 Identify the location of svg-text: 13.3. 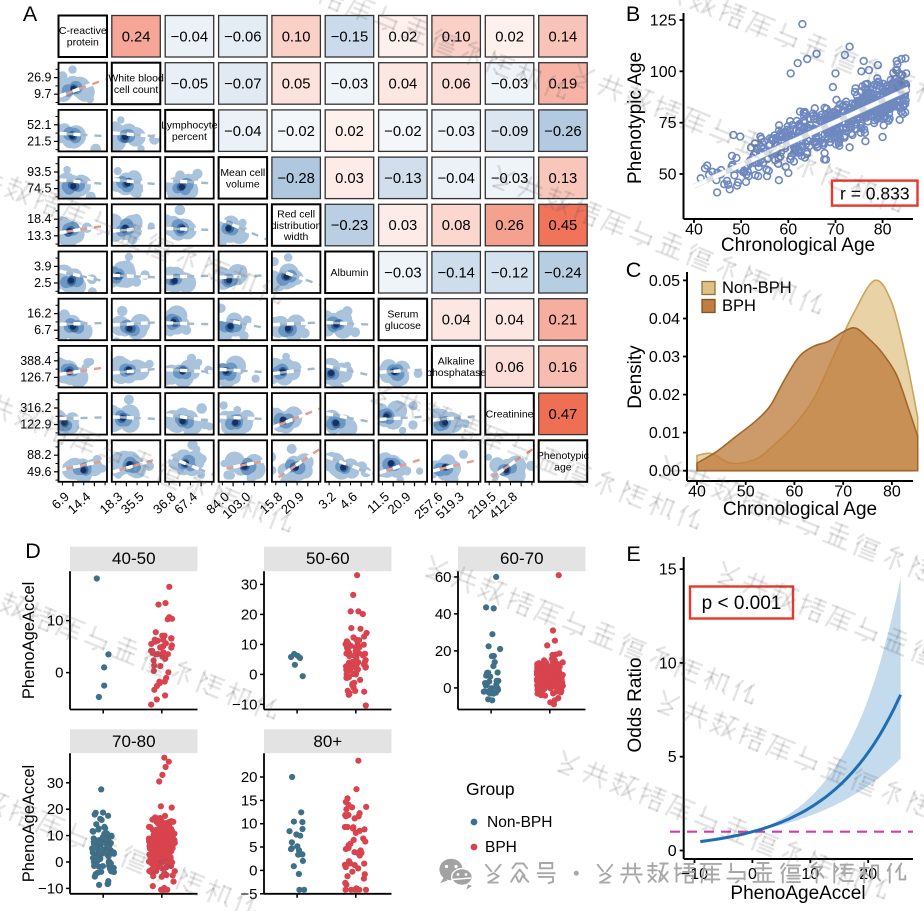
(39, 236).